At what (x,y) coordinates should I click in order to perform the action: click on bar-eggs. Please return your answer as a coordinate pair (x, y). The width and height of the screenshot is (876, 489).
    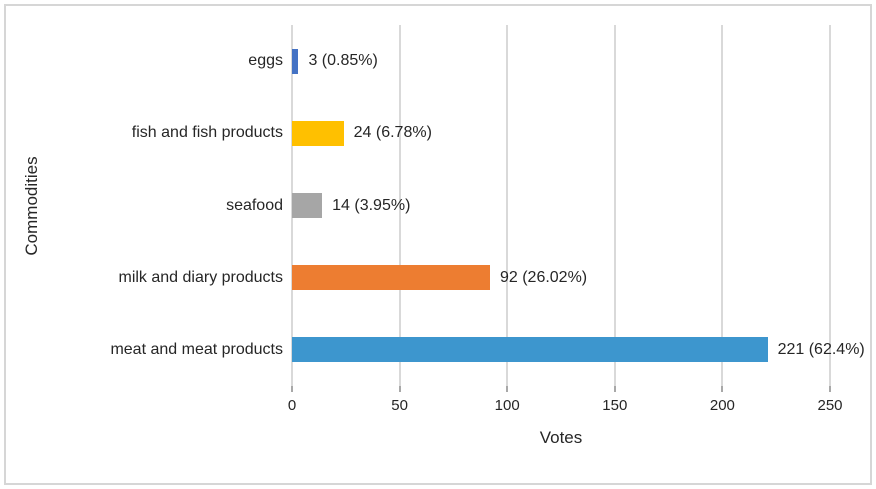
    Looking at the image, I should click on (295, 61).